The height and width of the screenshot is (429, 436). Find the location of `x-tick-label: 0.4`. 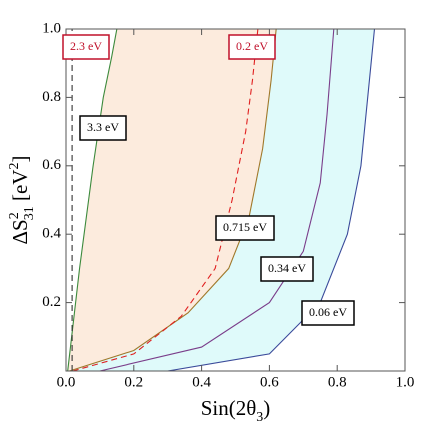

x-tick-label: 0.4 is located at coordinates (201, 382).